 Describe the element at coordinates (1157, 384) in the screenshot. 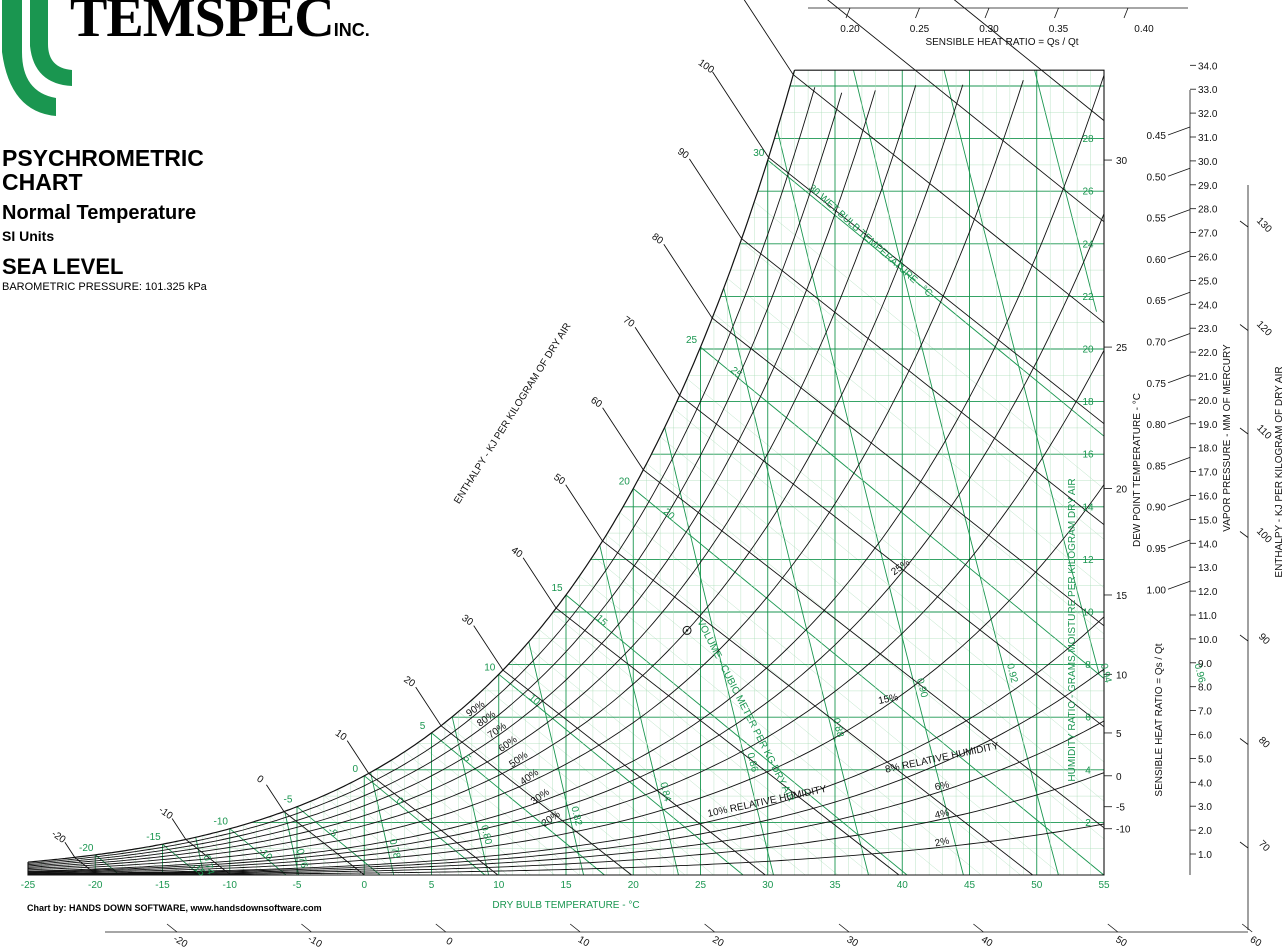

I see `shr-right-label: 0.75` at that location.